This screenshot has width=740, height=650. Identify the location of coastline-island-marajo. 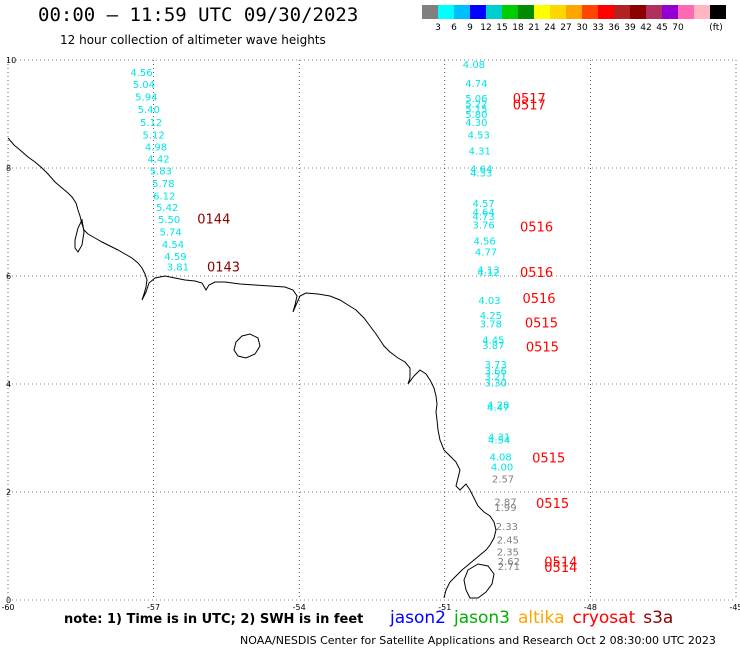
(479, 581).